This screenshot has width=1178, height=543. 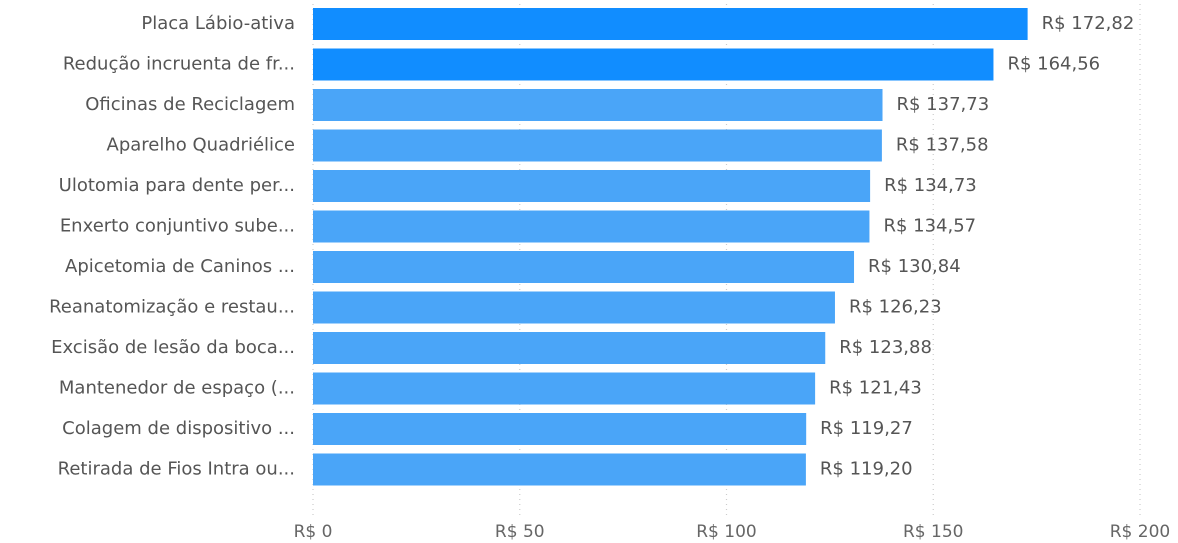 What do you see at coordinates (943, 104) in the screenshot?
I see `data-label: R$ 137,73` at bounding box center [943, 104].